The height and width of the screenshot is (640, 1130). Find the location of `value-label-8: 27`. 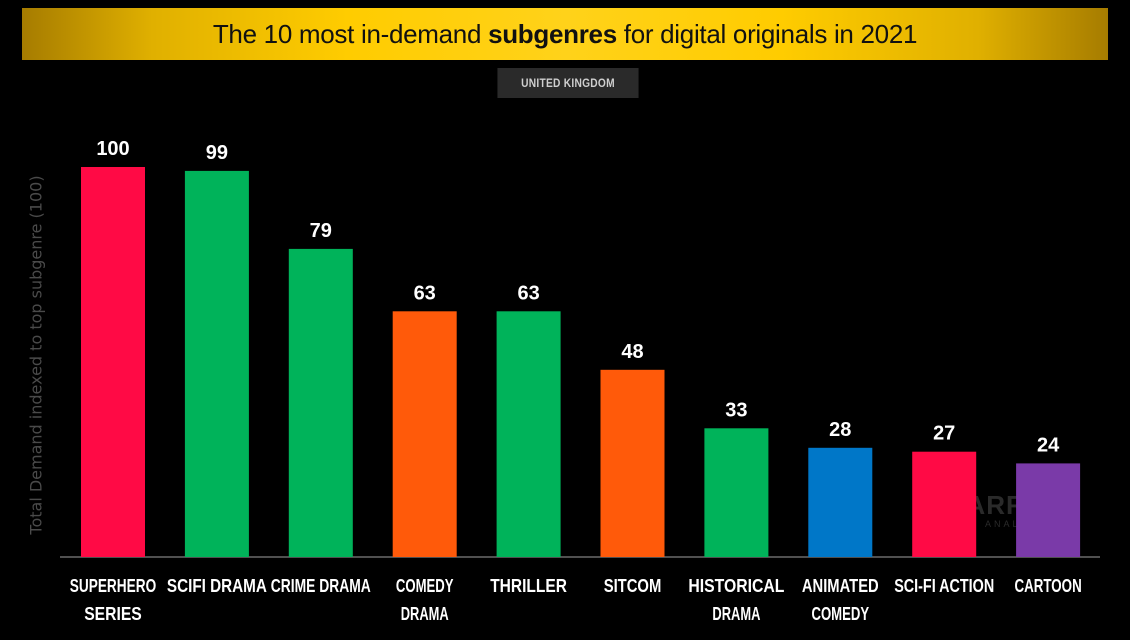

value-label-8: 27 is located at coordinates (944, 434).